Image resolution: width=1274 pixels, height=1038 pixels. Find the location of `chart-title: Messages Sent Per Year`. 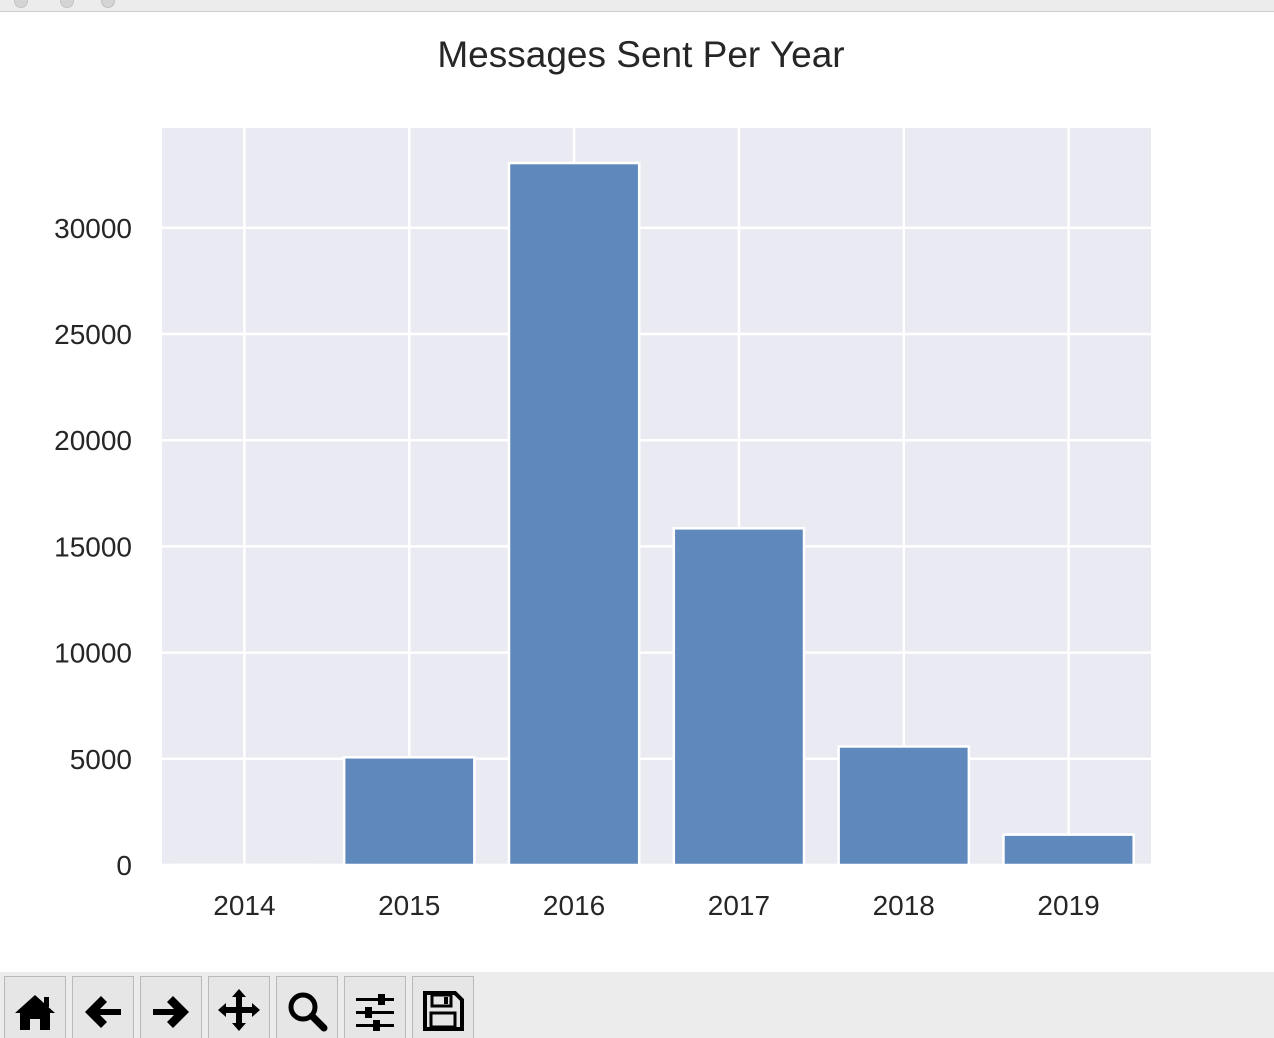

chart-title: Messages Sent Per Year is located at coordinates (641, 54).